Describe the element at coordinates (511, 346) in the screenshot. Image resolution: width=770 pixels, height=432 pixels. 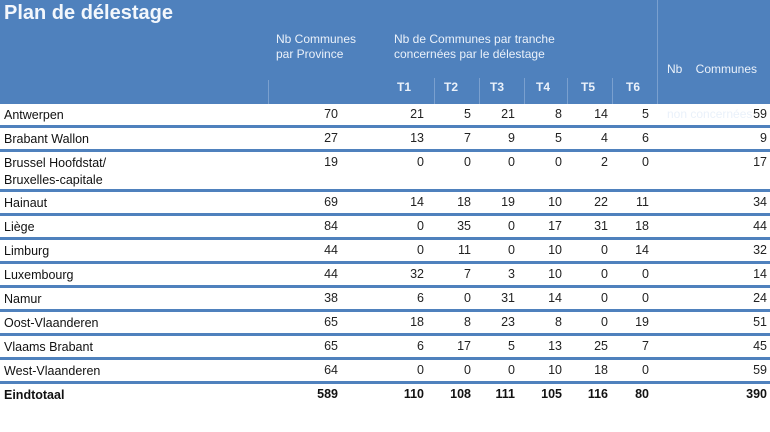
I see `cell-t3: 5` at that location.